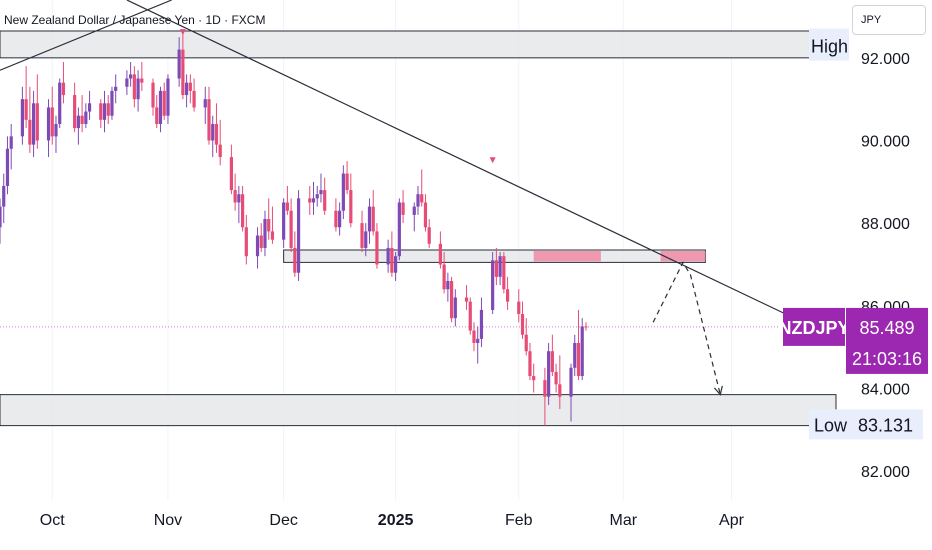  I want to click on x-axis: Oct Nov Dec 2025 Feb Mar Apr, so click(392, 520).